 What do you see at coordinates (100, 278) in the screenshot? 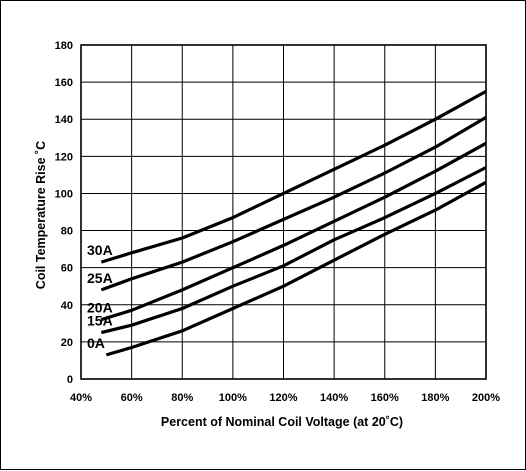
I see `series-label-25a: 25A` at bounding box center [100, 278].